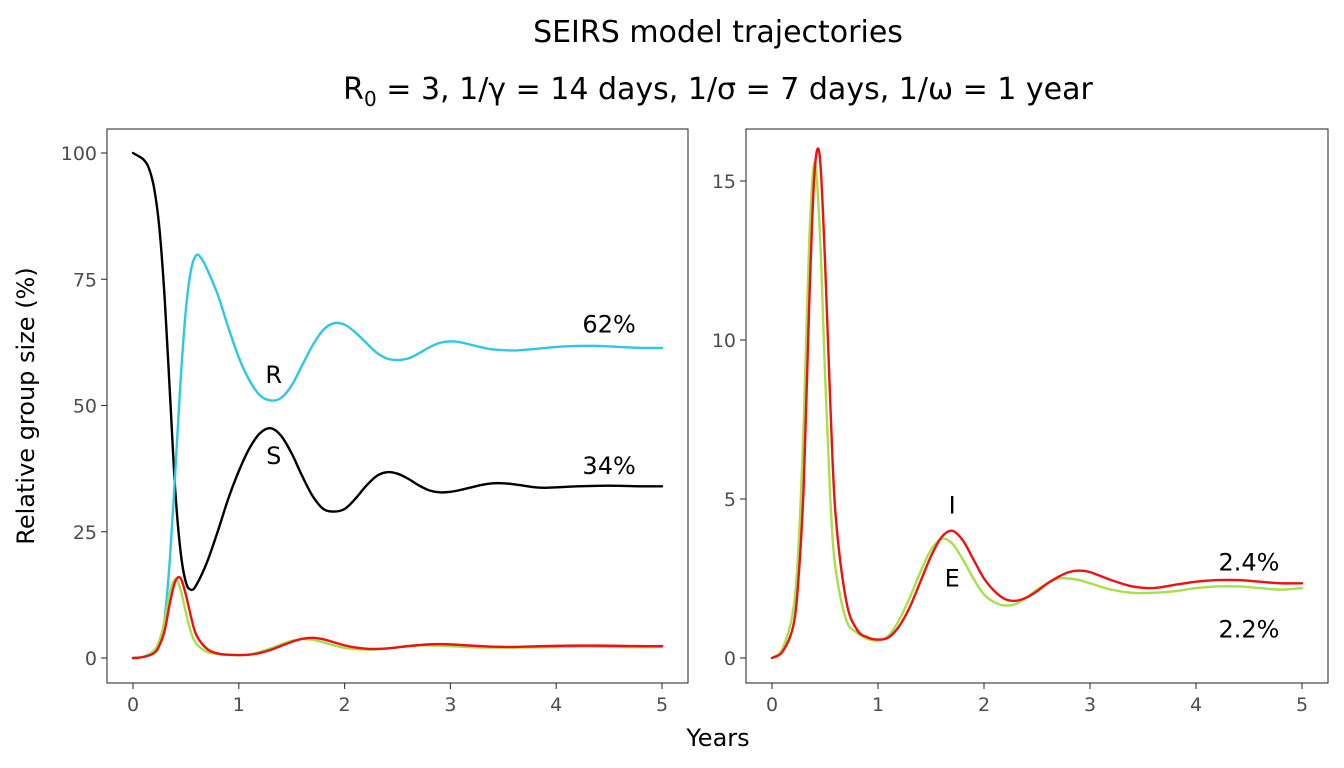 The height and width of the screenshot is (768, 1344). I want to click on right-x-tick-label: 4, so click(1196, 705).